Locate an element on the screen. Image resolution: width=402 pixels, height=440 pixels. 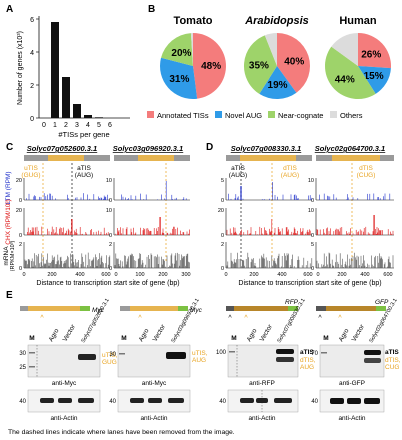
d-ltm-tick-0: 0 is located at coordinates (222, 201).